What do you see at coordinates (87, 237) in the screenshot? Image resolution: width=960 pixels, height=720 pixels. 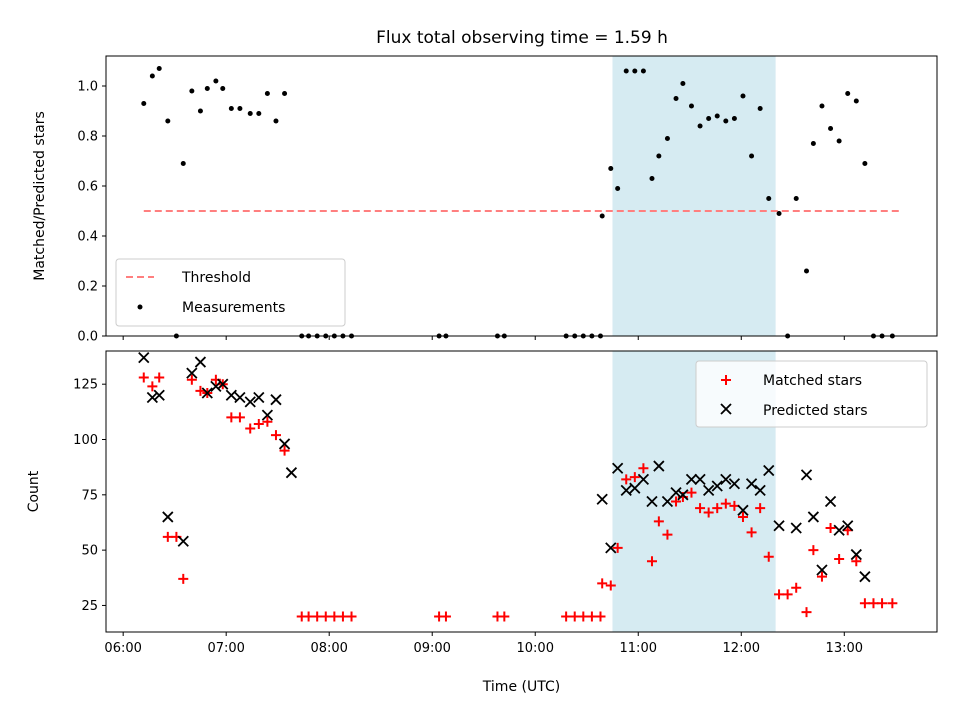 I see `y-tick-label: 0.4` at bounding box center [87, 237].